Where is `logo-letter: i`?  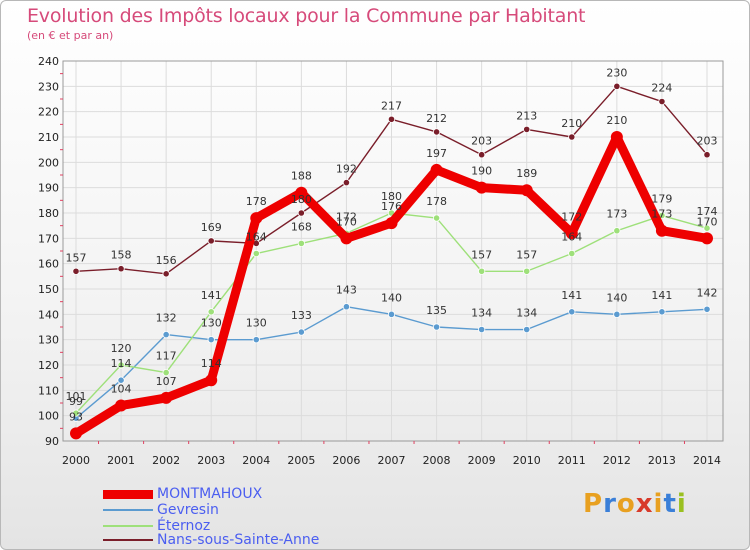 logo-letter: i is located at coordinates (658, 504).